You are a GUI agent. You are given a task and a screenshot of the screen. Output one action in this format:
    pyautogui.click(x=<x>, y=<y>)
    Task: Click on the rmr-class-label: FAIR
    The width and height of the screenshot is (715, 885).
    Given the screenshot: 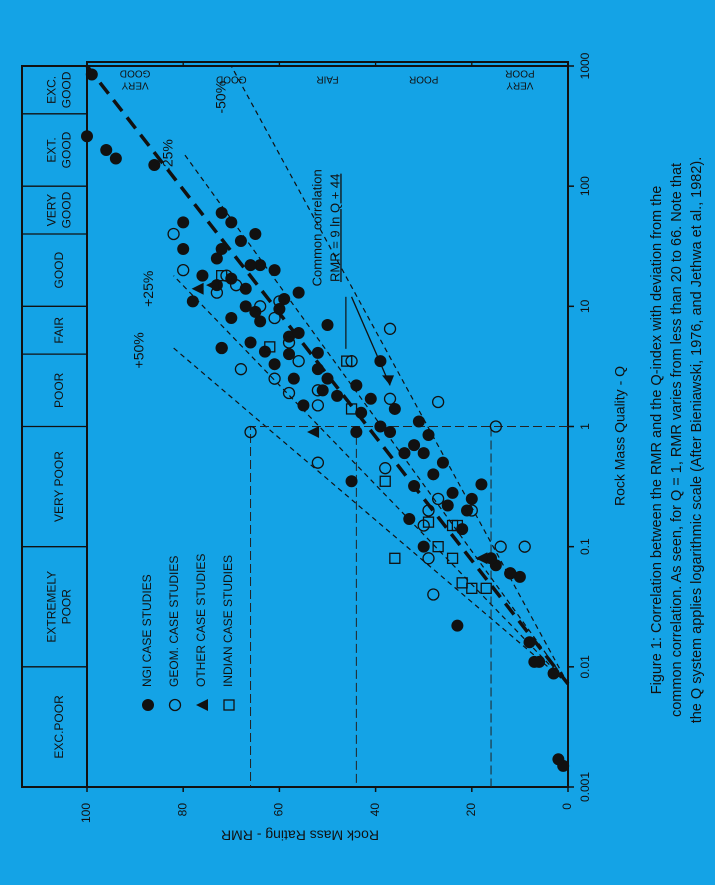 What is the action you would take?
    pyautogui.click(x=327, y=78)
    